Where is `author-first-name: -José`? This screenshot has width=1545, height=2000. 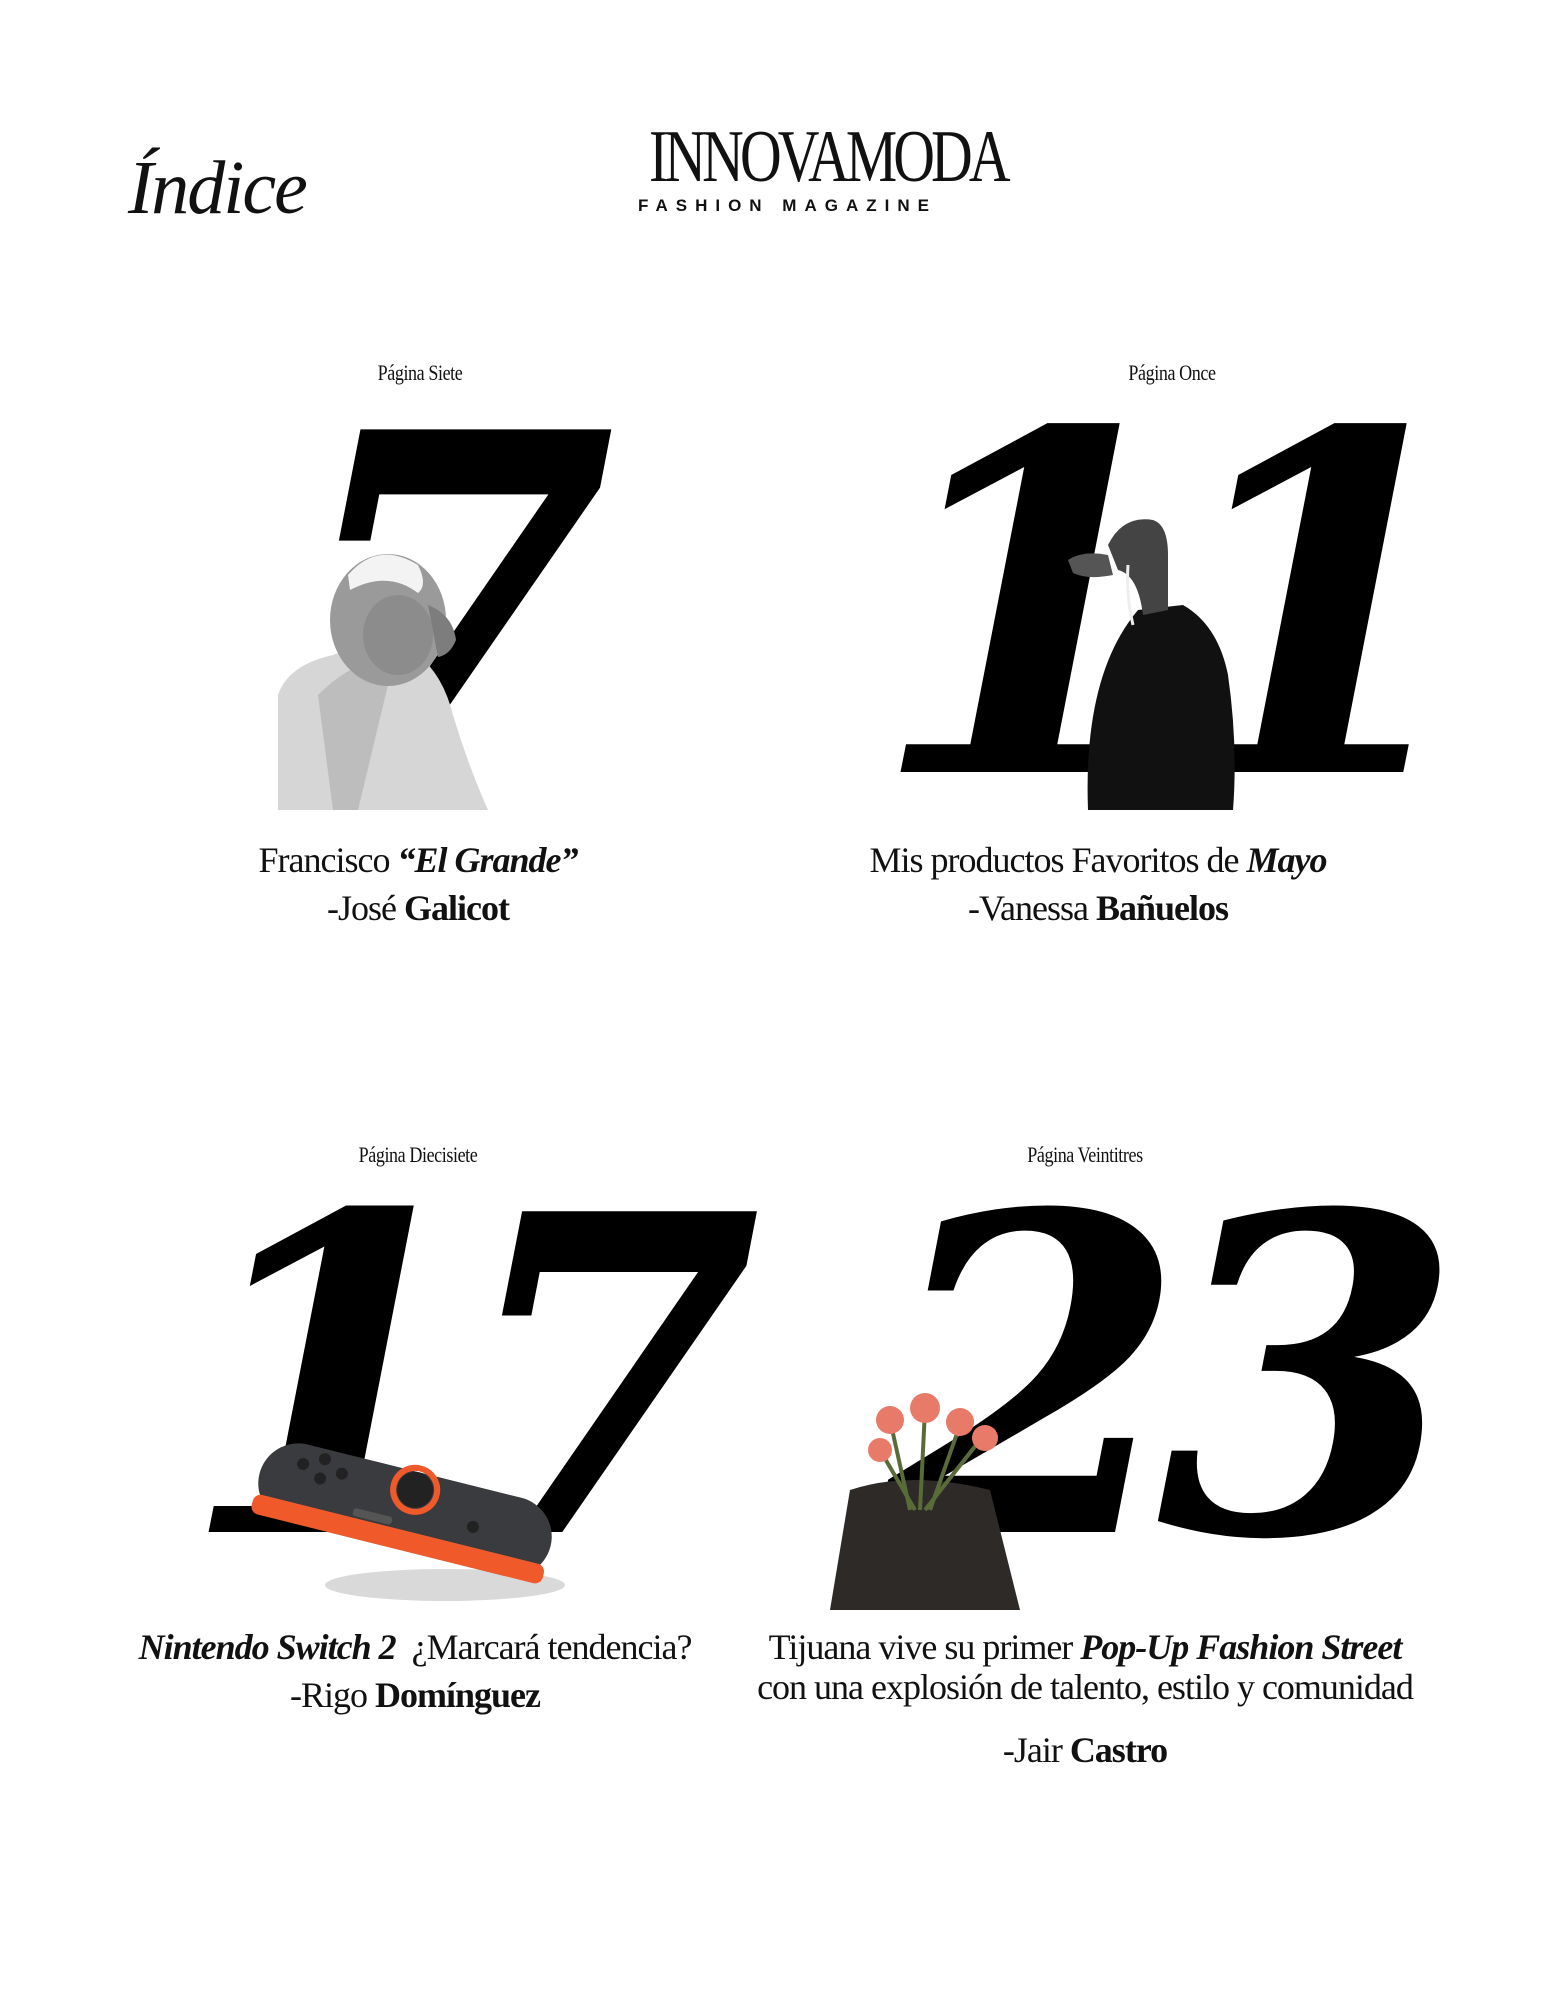 author-first-name: -José is located at coordinates (365, 908).